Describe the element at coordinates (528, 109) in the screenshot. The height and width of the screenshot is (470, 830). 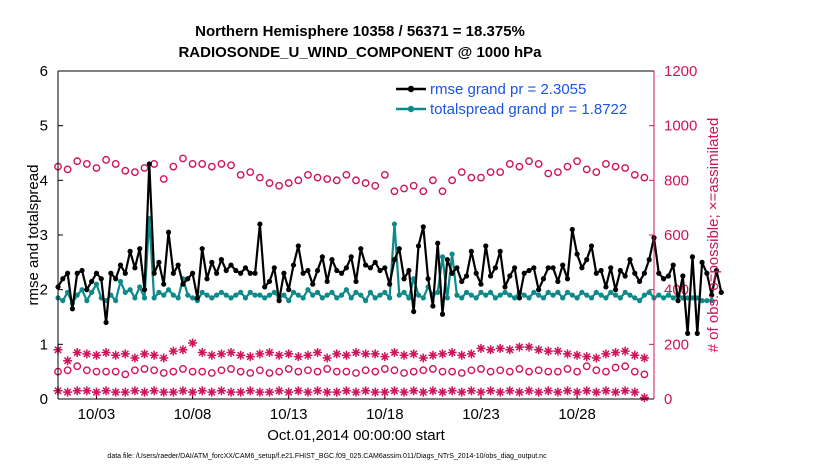
I see `legend-spread-label: totalspread grand pr = 1.8722` at that location.